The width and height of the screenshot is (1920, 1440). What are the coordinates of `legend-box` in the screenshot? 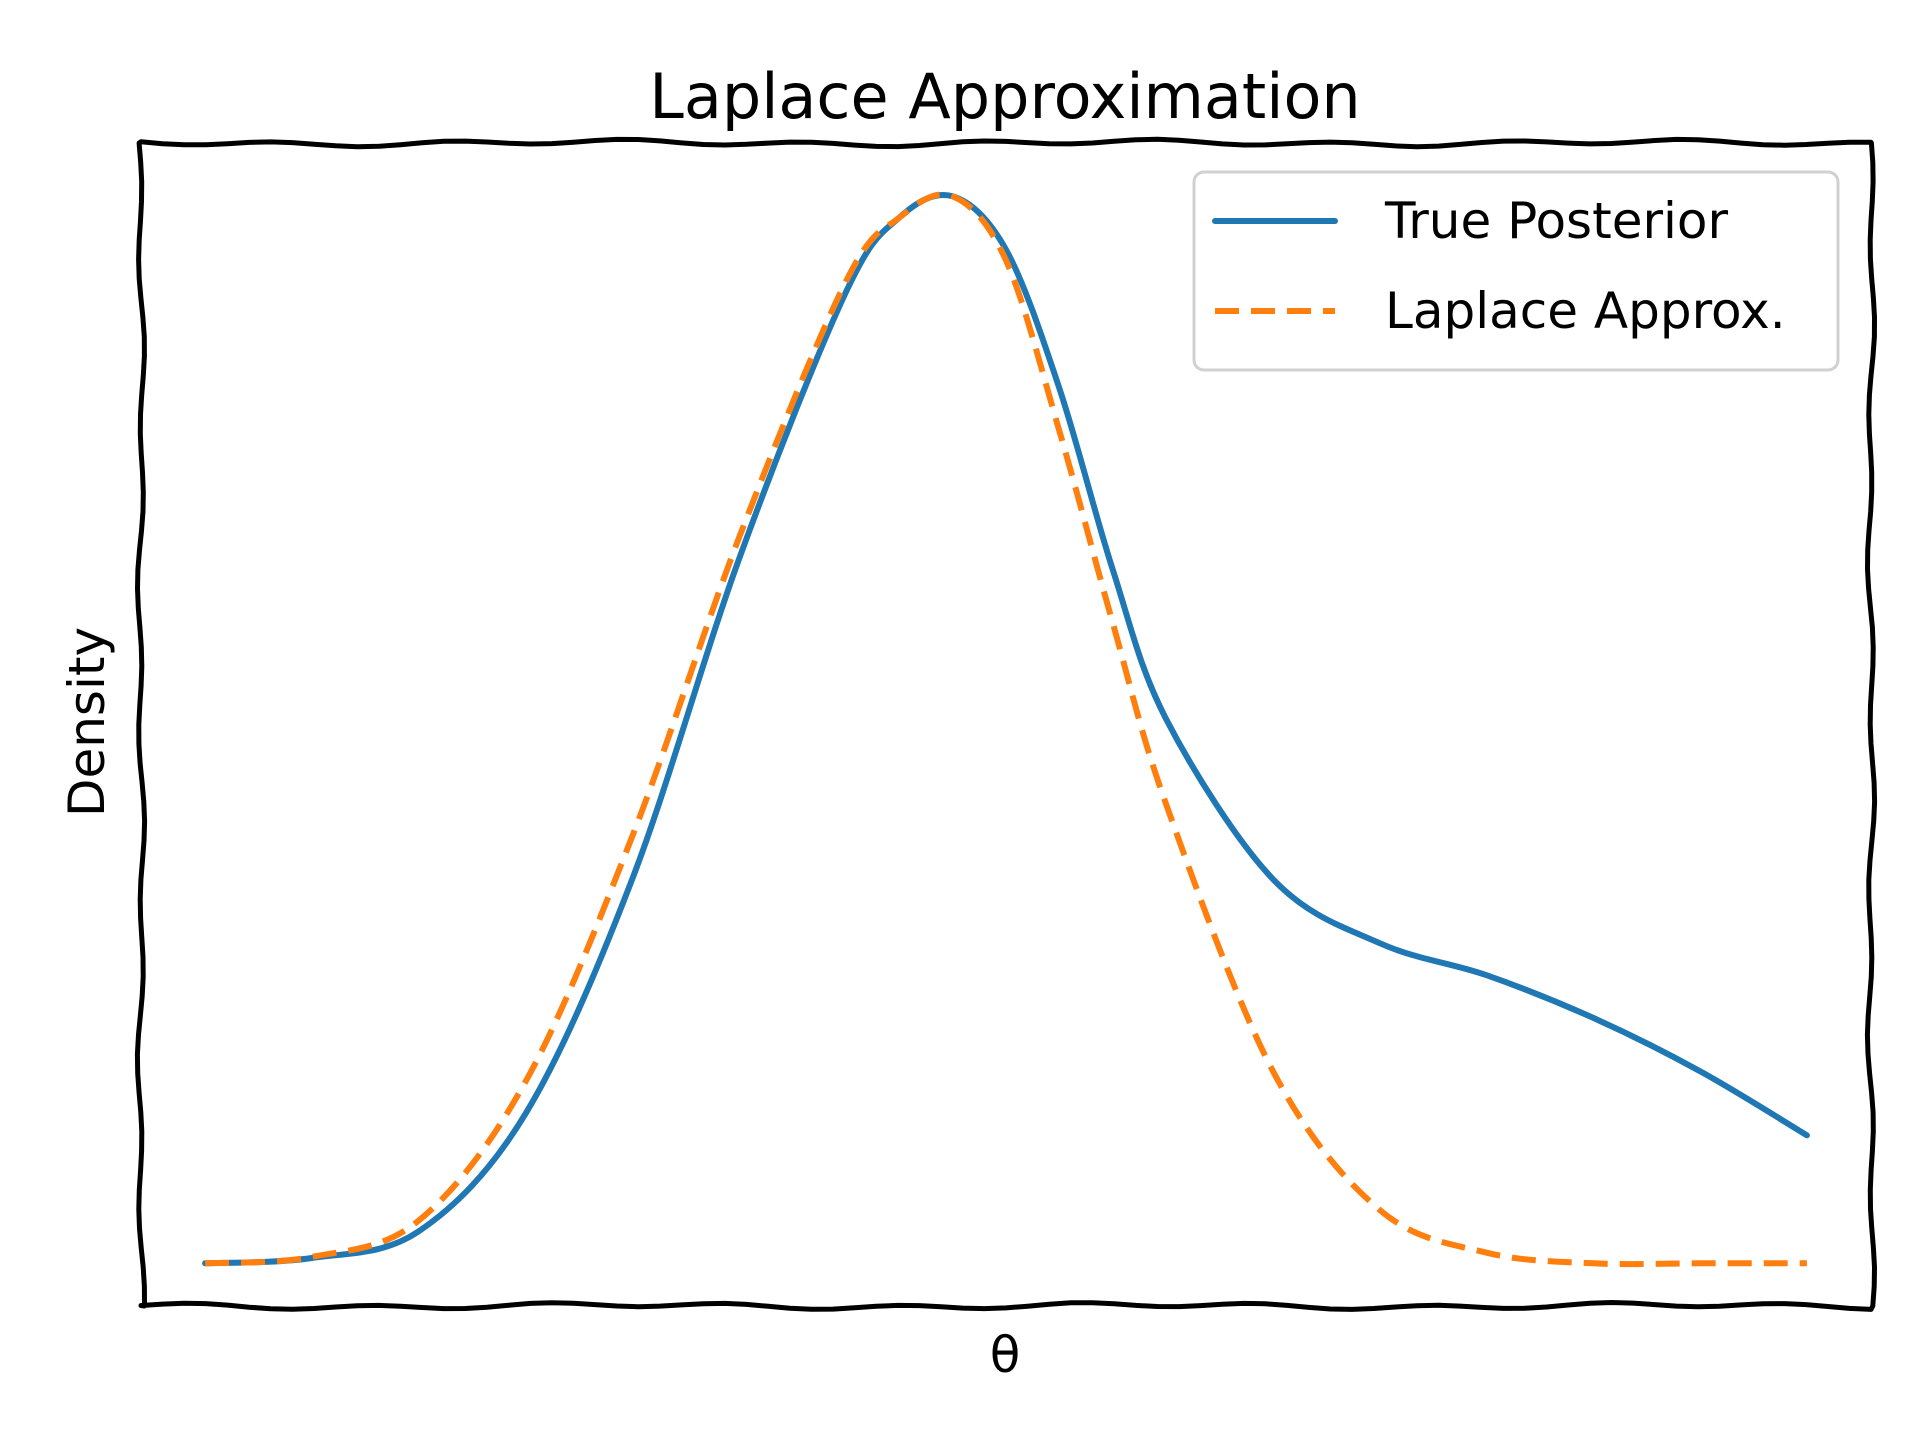 It's located at (1516, 271).